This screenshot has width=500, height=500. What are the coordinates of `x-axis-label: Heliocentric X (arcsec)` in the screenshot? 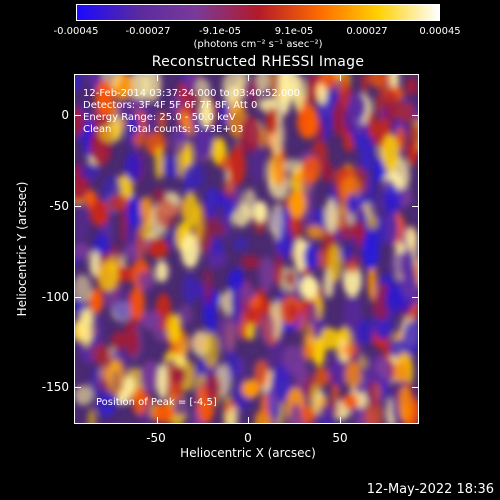 It's located at (248, 453).